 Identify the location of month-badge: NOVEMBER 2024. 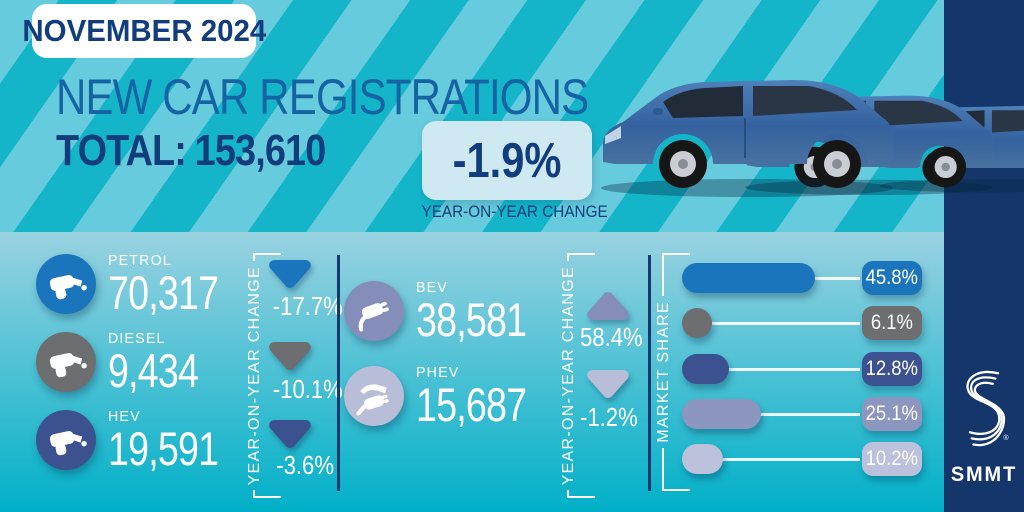
(144, 31).